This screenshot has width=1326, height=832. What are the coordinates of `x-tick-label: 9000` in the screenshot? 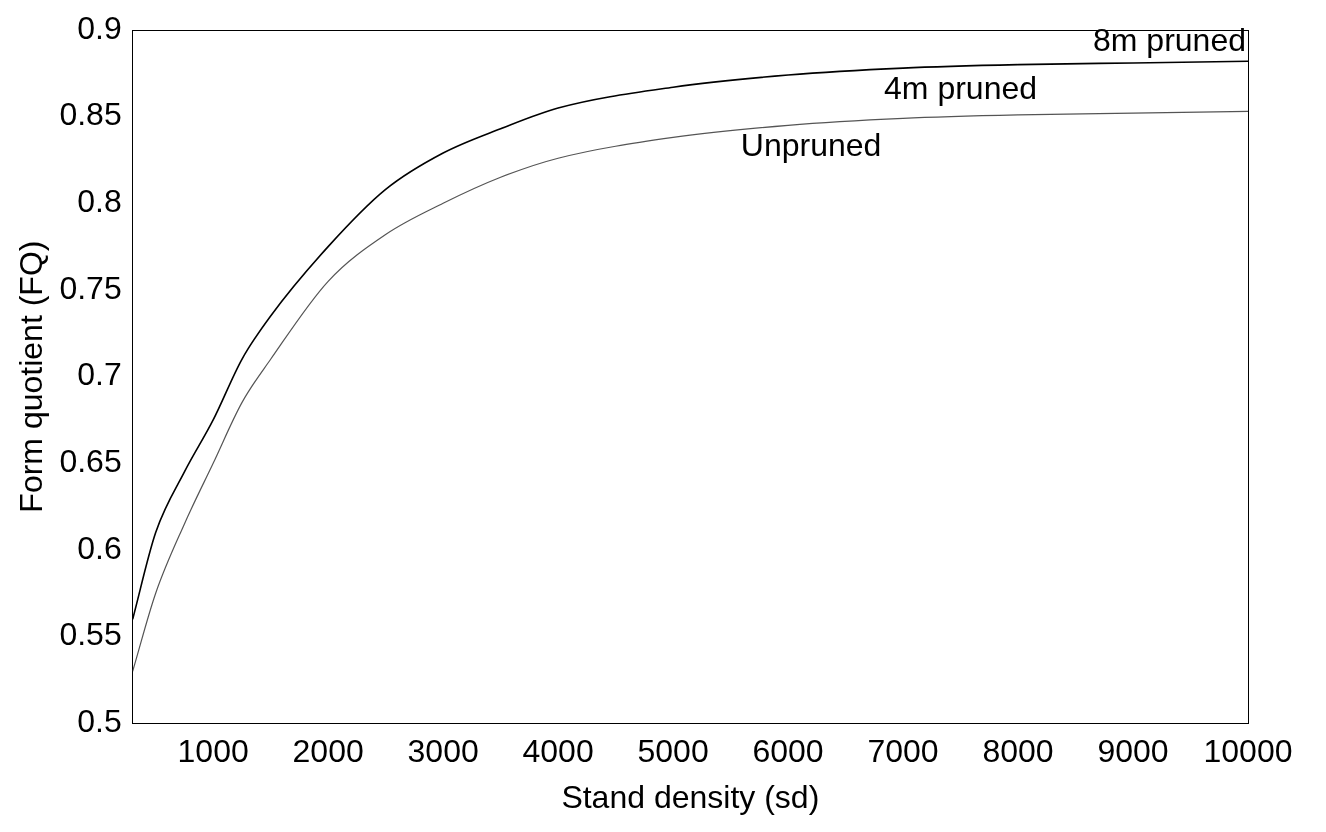 It's located at (1133, 751).